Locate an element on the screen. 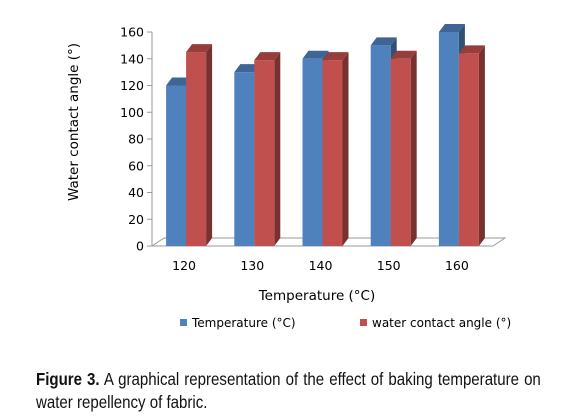 Image resolution: width=574 pixels, height=418 pixels. y-tick-label: 120 is located at coordinates (132, 85).